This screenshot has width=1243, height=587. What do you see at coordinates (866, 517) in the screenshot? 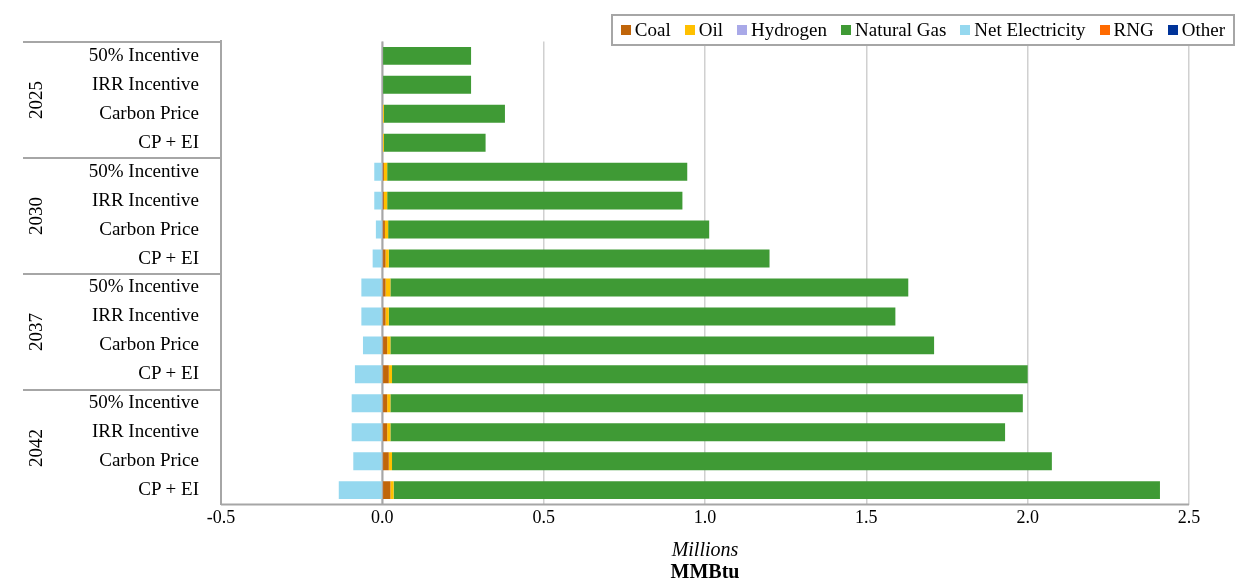
I see `x-tick-label: 1.5` at bounding box center [866, 517].